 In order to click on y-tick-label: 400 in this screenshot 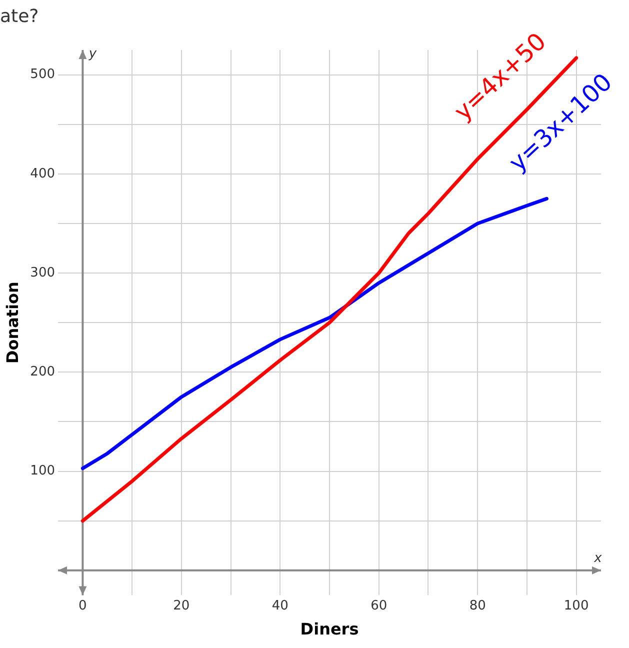, I will do `click(43, 174)`.